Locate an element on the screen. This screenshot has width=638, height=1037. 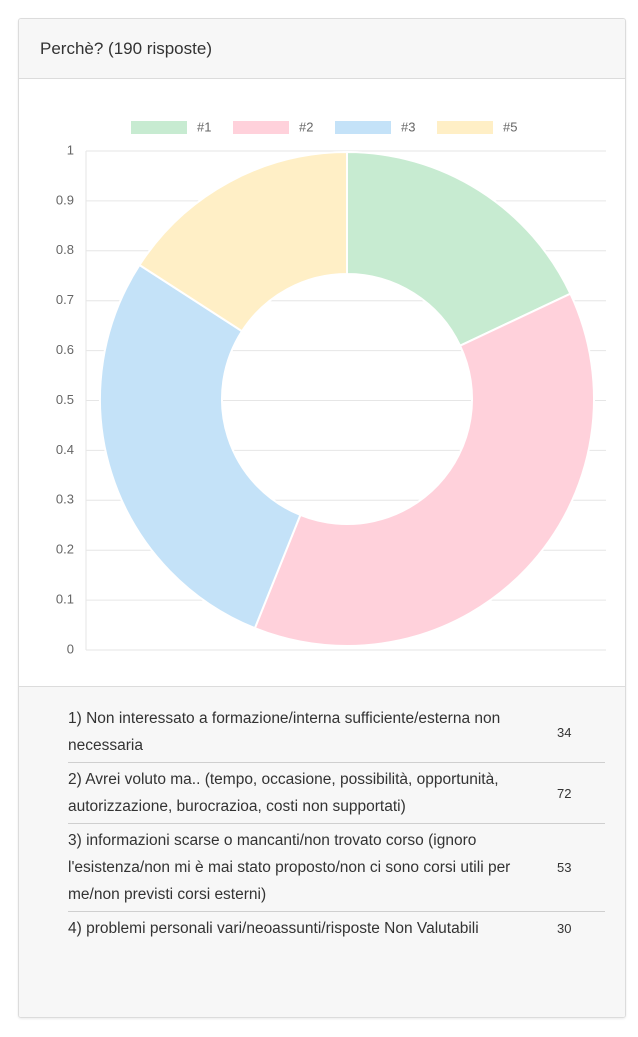
y-tick-label: 1 is located at coordinates (70, 149).